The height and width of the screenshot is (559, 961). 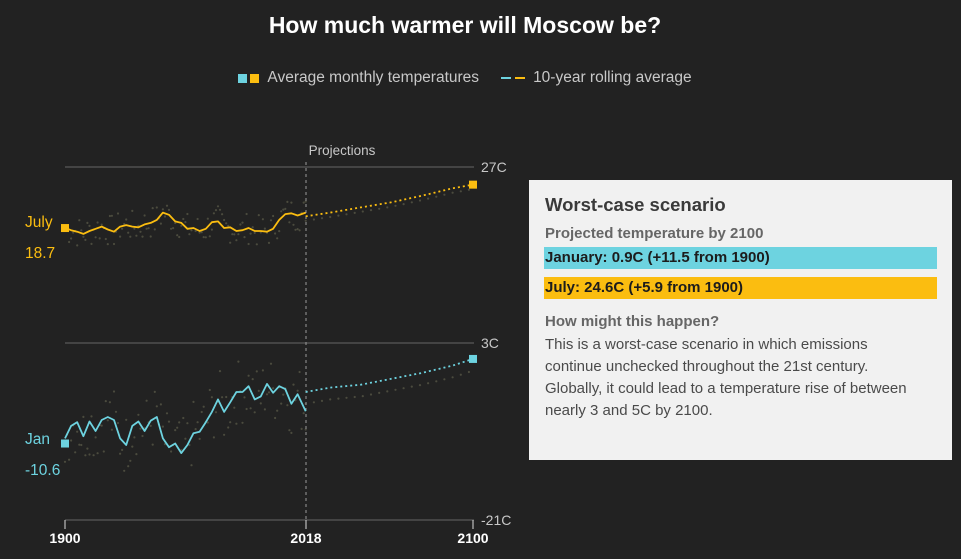 What do you see at coordinates (632, 321) in the screenshot?
I see `panel-question: How might this happen?` at bounding box center [632, 321].